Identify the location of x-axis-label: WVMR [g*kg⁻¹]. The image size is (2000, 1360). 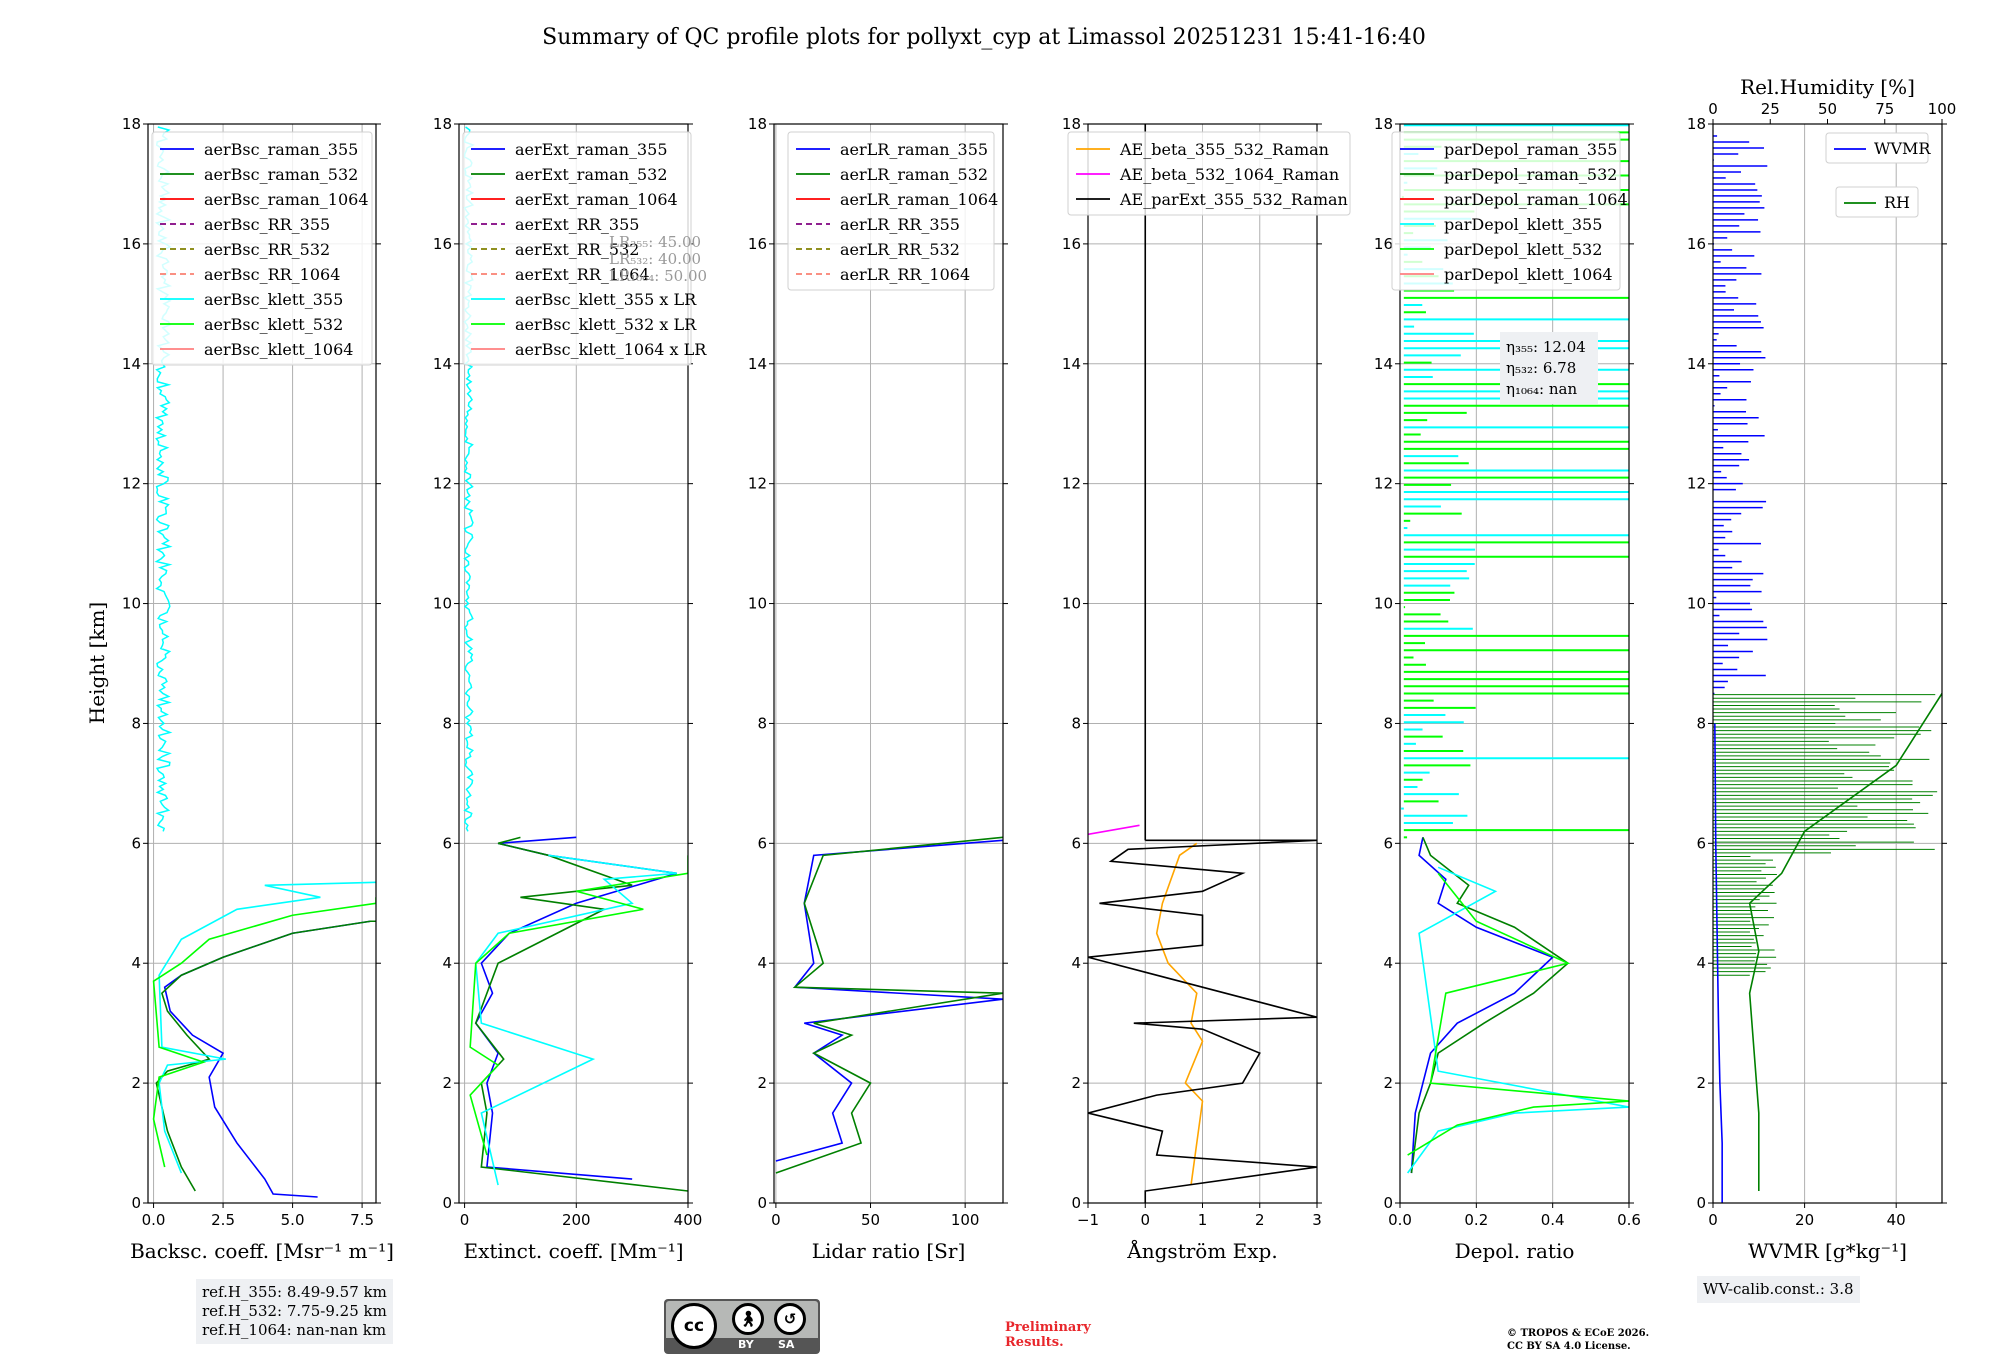
(1827, 1251).